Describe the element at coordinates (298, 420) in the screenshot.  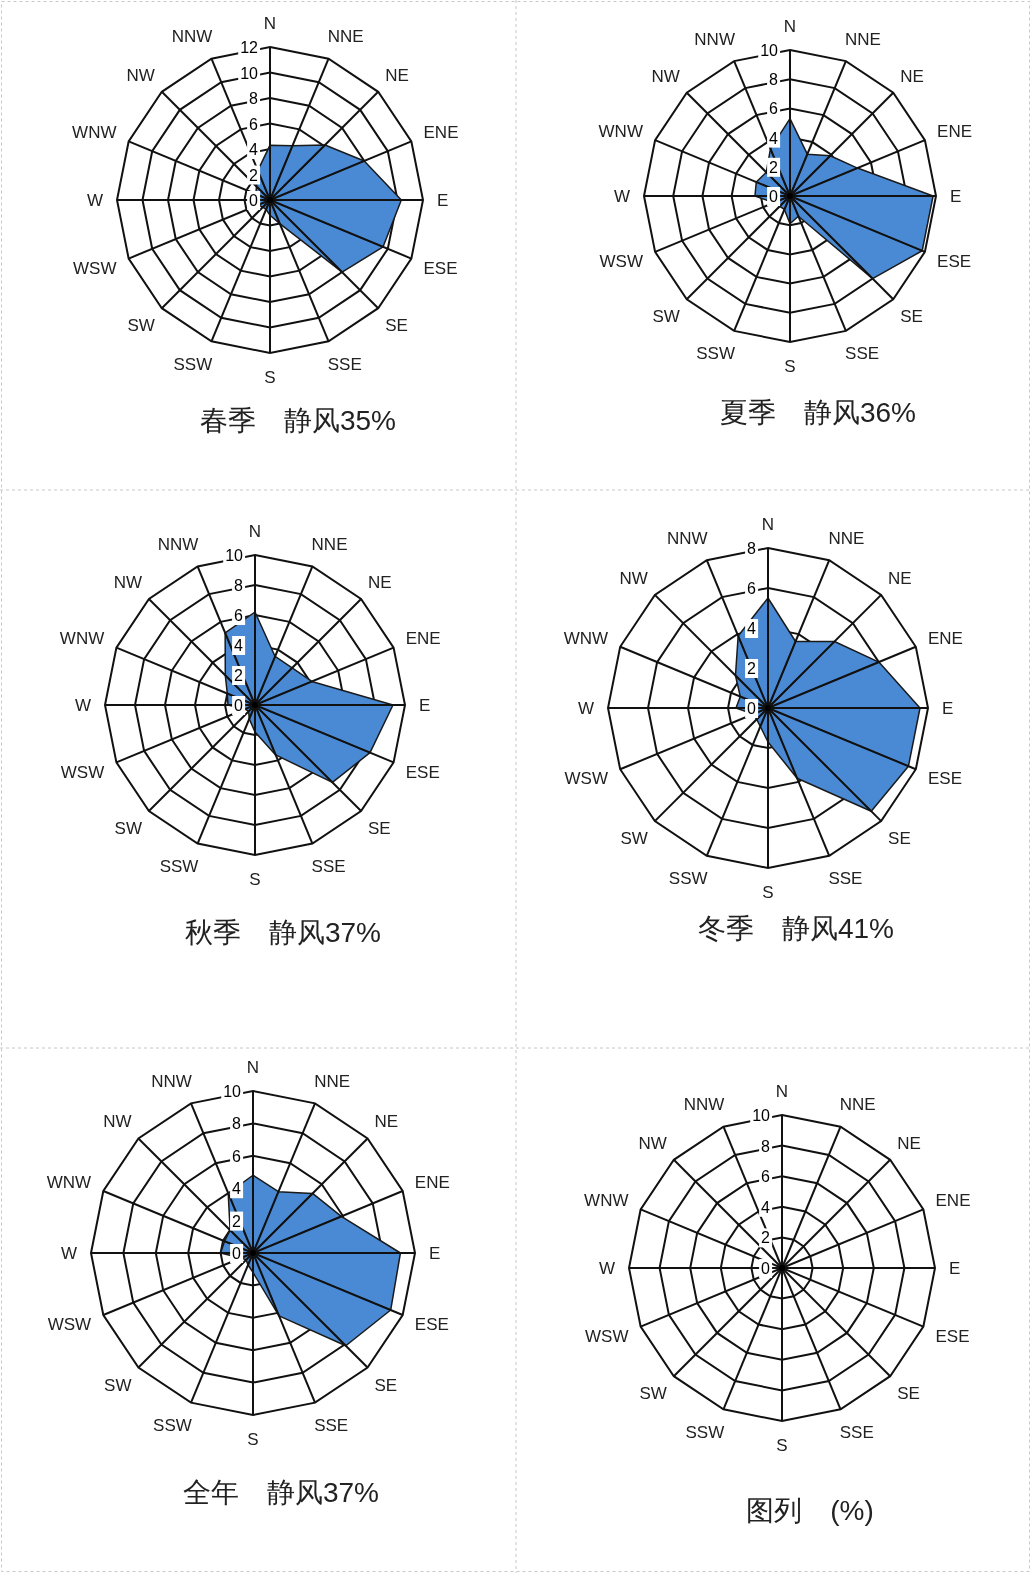
I see `text: 春季 静风35%` at that location.